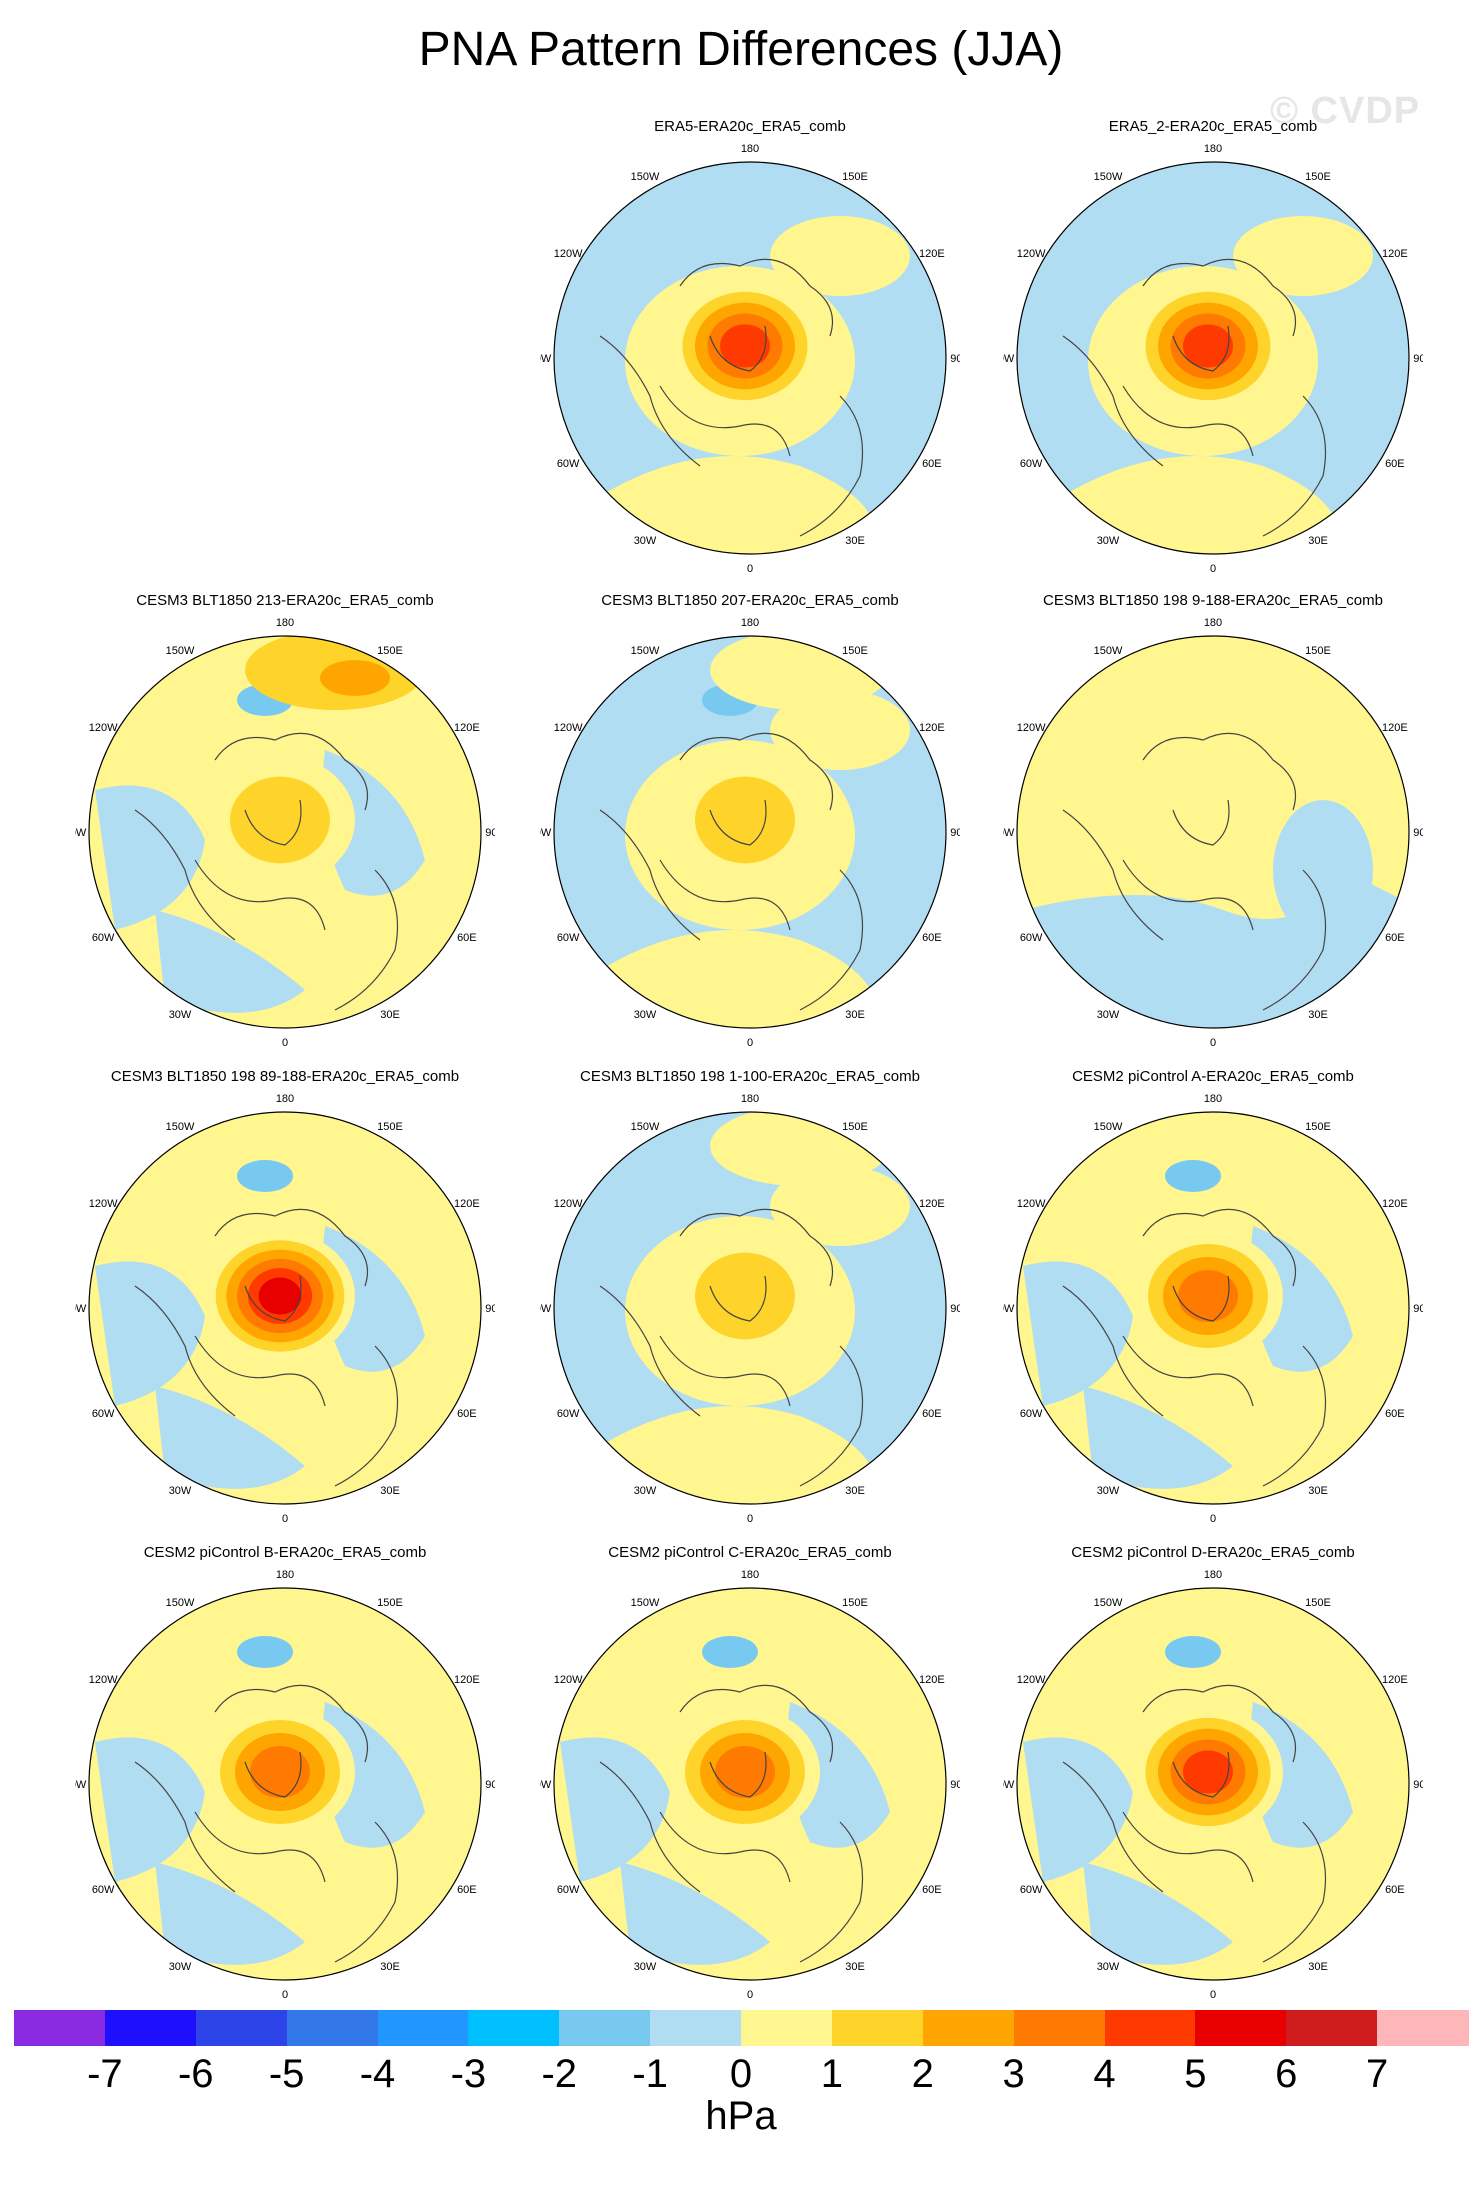  What do you see at coordinates (1013, 2074) in the screenshot?
I see `colorbar-tick-label: 3` at bounding box center [1013, 2074].